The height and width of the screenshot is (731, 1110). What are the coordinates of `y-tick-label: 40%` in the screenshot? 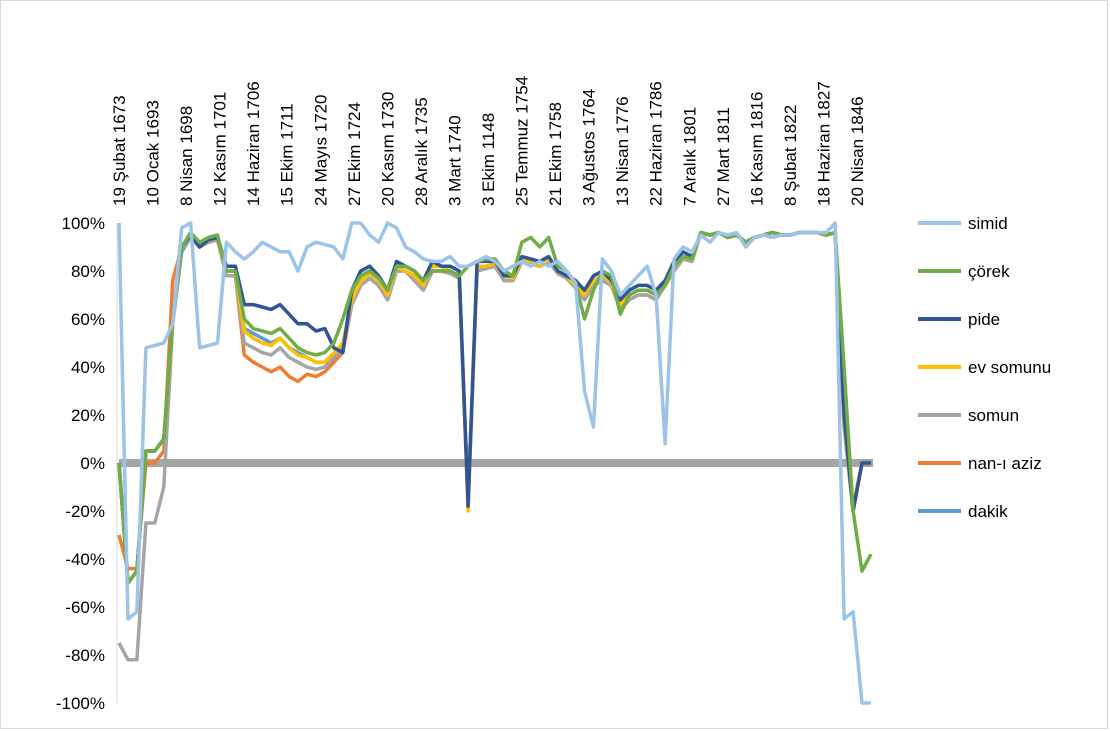 It's located at (88, 367).